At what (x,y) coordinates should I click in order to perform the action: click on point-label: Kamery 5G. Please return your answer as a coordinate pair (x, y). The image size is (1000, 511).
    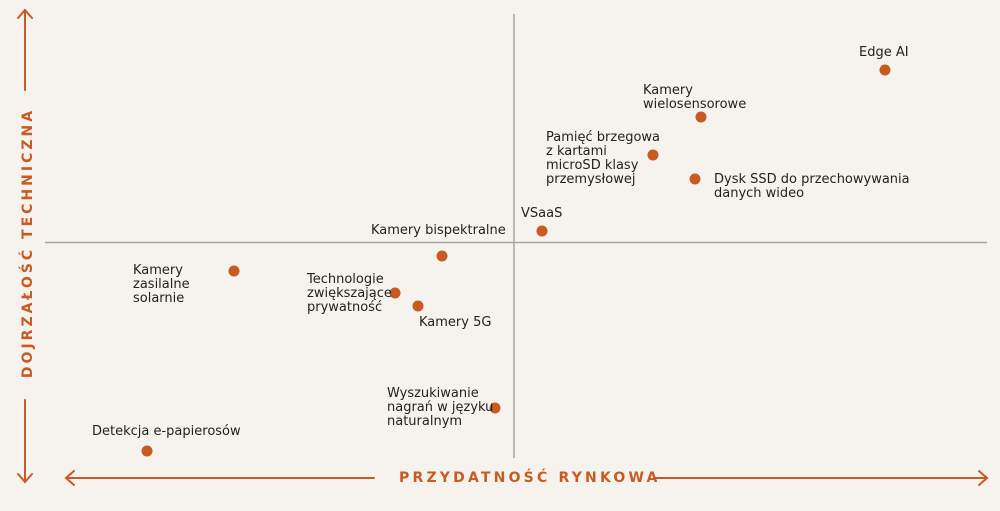
    Looking at the image, I should click on (455, 322).